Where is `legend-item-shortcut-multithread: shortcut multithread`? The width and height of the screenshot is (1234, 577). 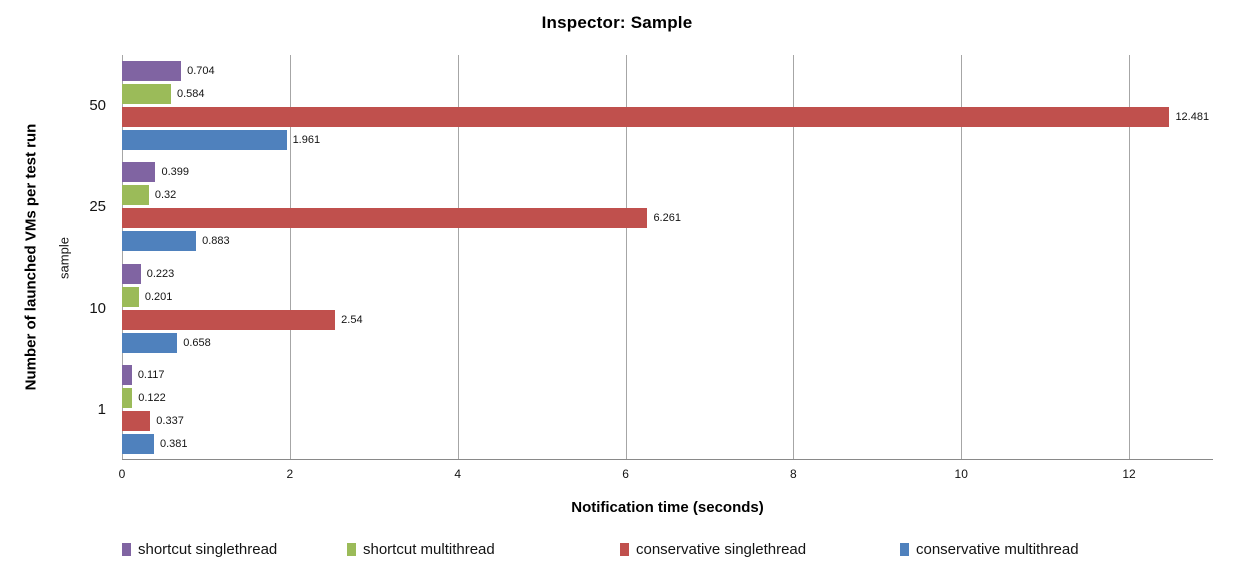
legend-item-shortcut-multithread: shortcut multithread is located at coordinates (421, 549).